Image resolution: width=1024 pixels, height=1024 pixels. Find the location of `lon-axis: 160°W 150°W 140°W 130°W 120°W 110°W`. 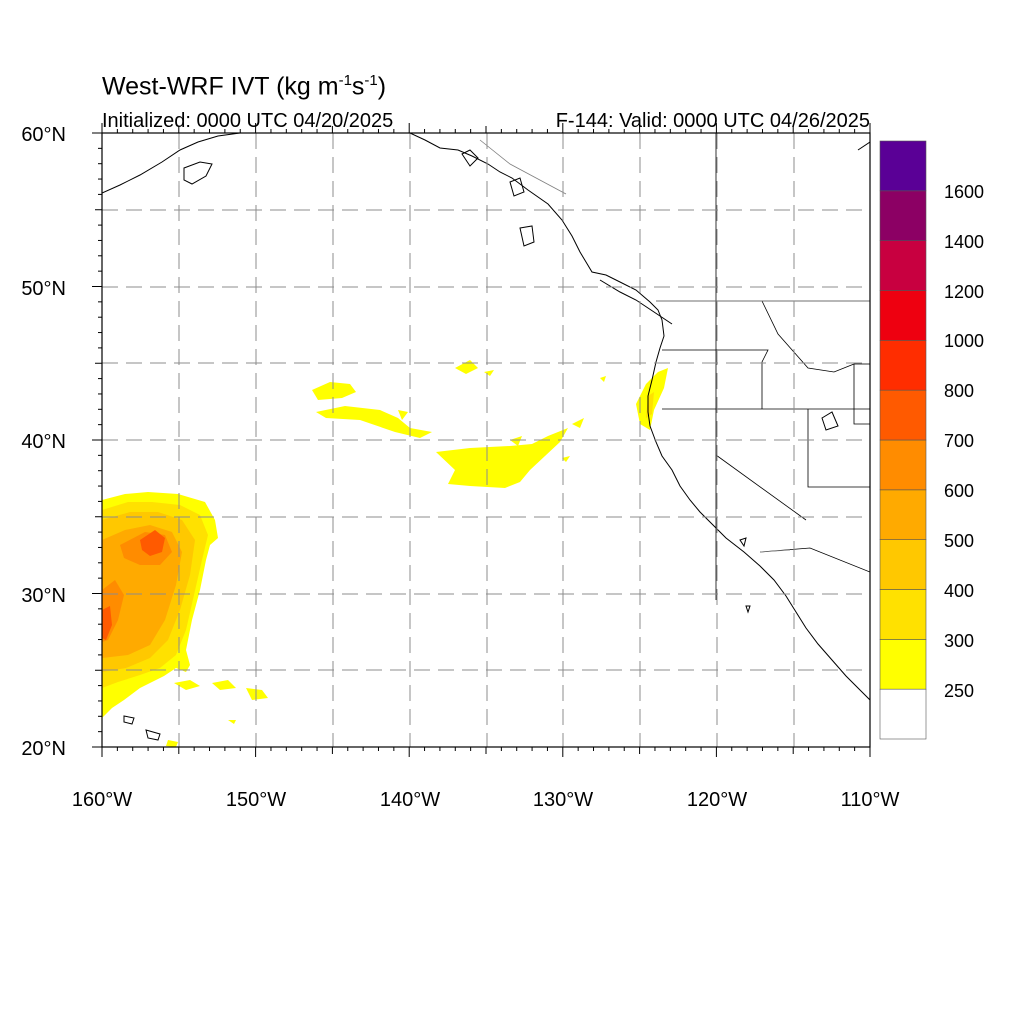

lon-axis: 160°W 150°W 140°W 130°W 120°W 110°W is located at coordinates (486, 800).